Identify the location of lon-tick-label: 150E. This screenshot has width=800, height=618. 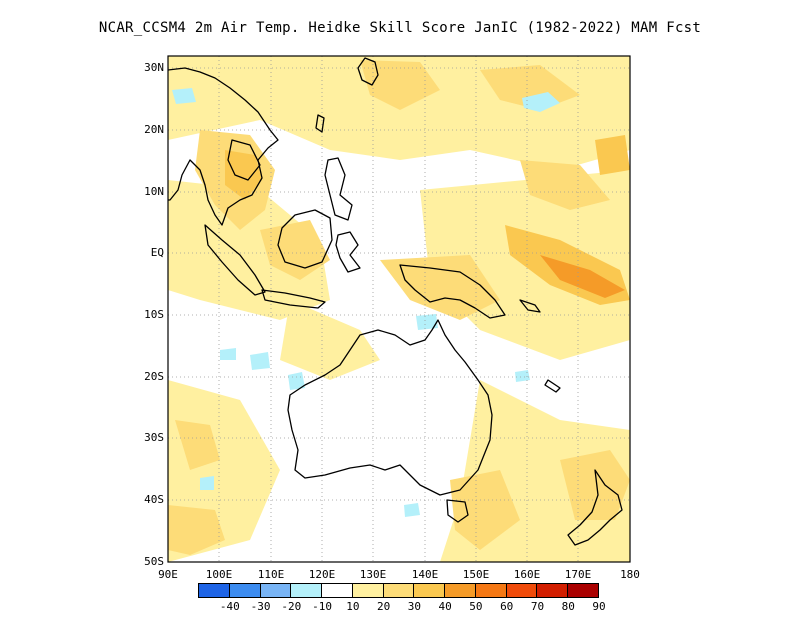
(476, 574).